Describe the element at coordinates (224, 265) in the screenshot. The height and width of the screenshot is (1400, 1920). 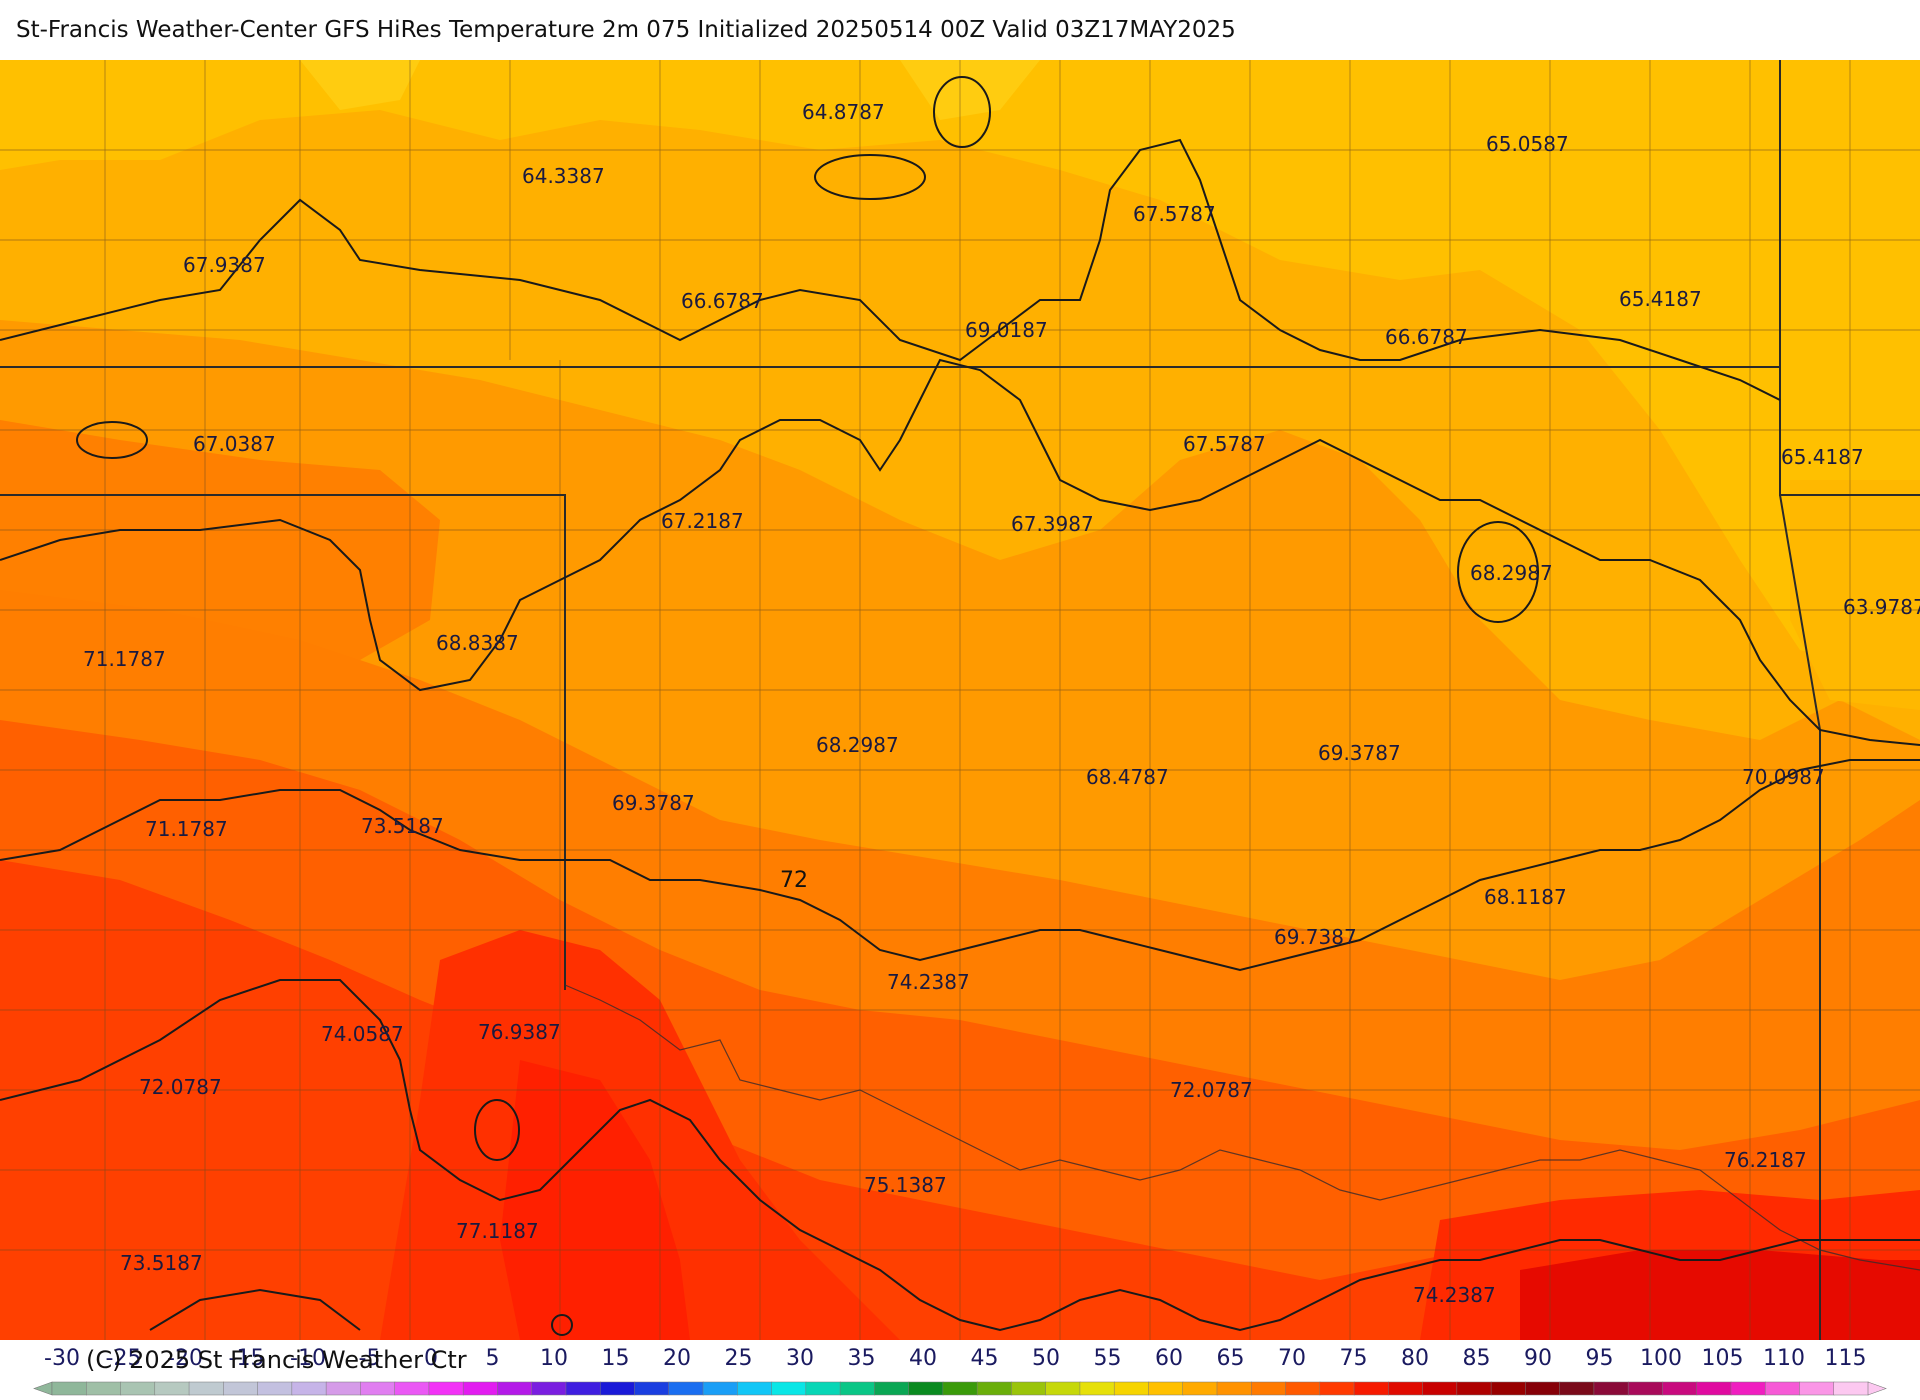
I see `temp-label: 67.9387` at that location.